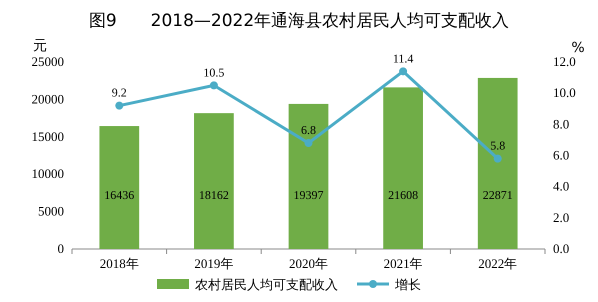 This screenshot has height=302, width=598. I want to click on y2-tick-label: 12.0, so click(564, 61).